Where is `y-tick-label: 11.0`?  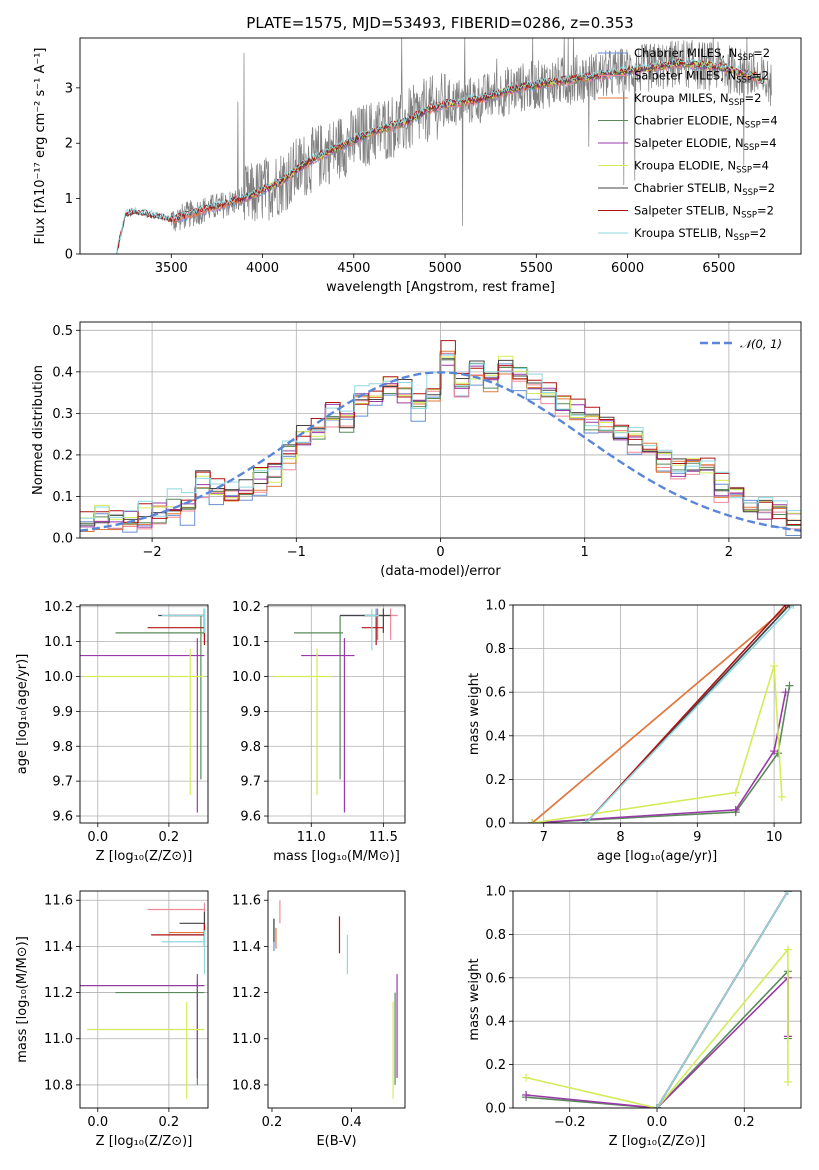
y-tick-label: 11.0 is located at coordinates (58, 1039).